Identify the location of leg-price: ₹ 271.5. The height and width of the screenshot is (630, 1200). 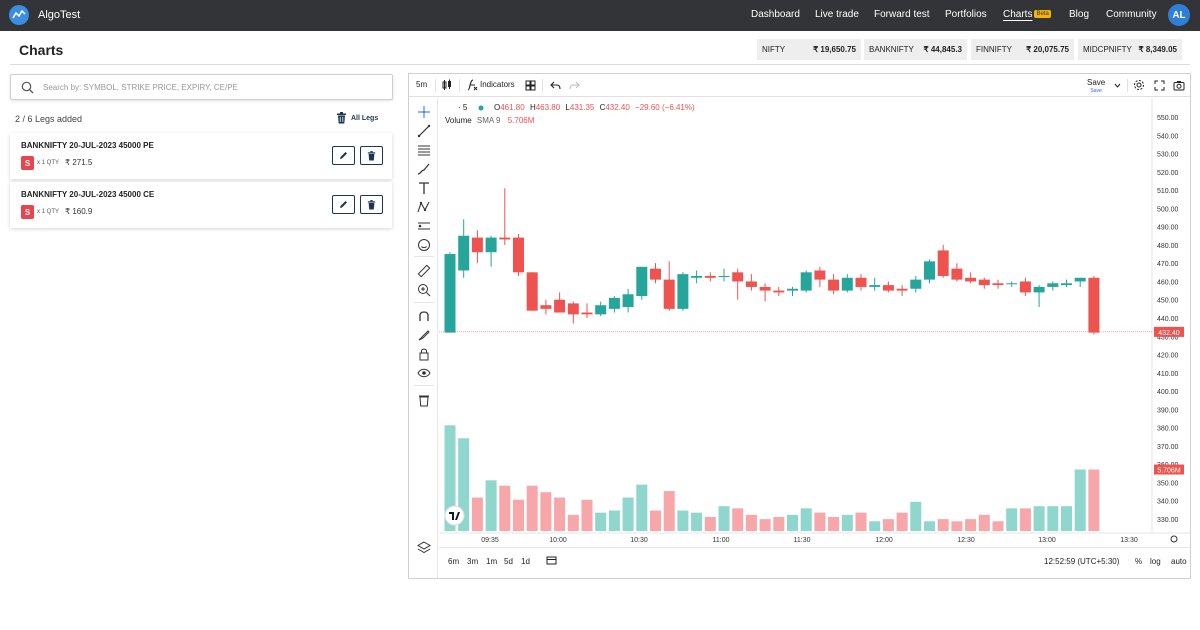
(79, 162).